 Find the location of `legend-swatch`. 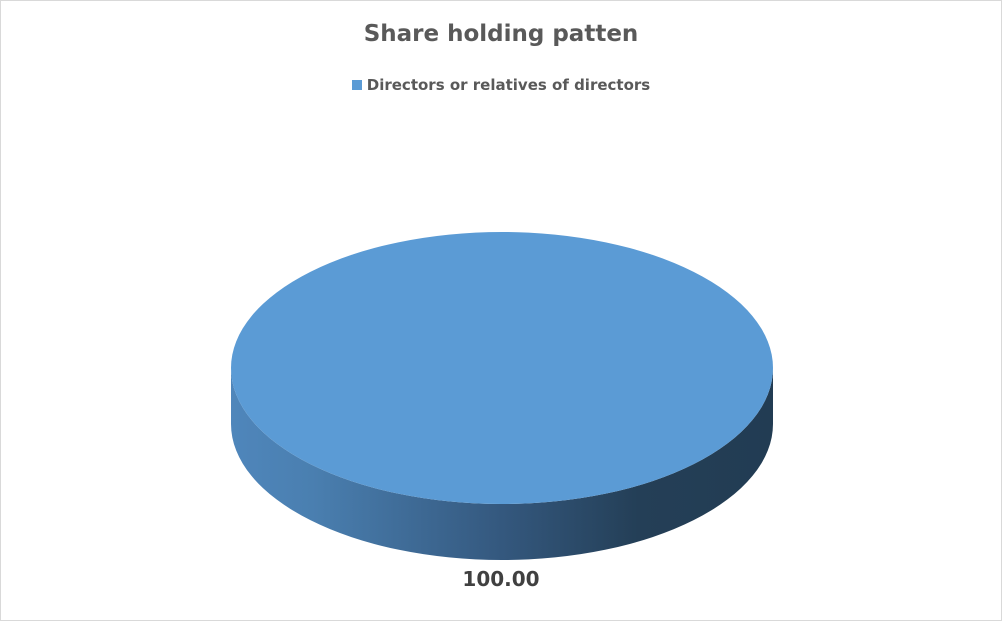

legend-swatch is located at coordinates (356, 85).